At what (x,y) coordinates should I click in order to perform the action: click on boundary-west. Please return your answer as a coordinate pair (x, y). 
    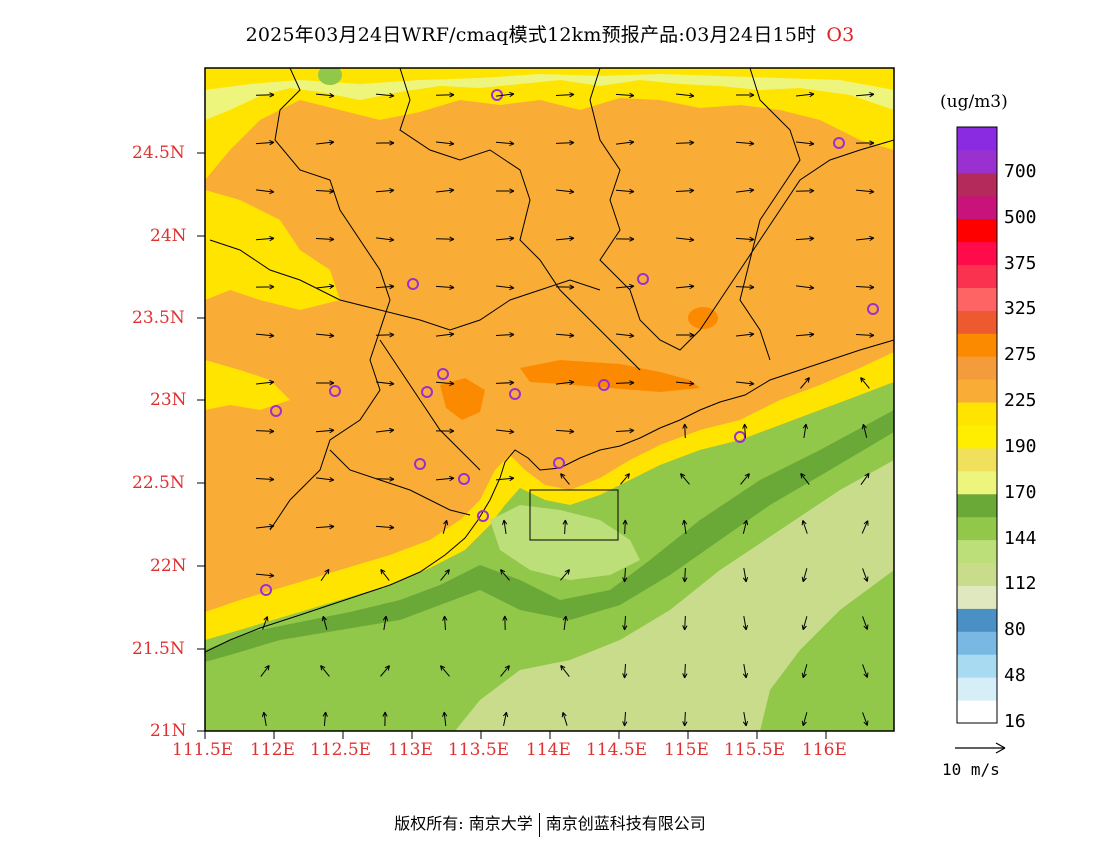
    Looking at the image, I should click on (330, 299).